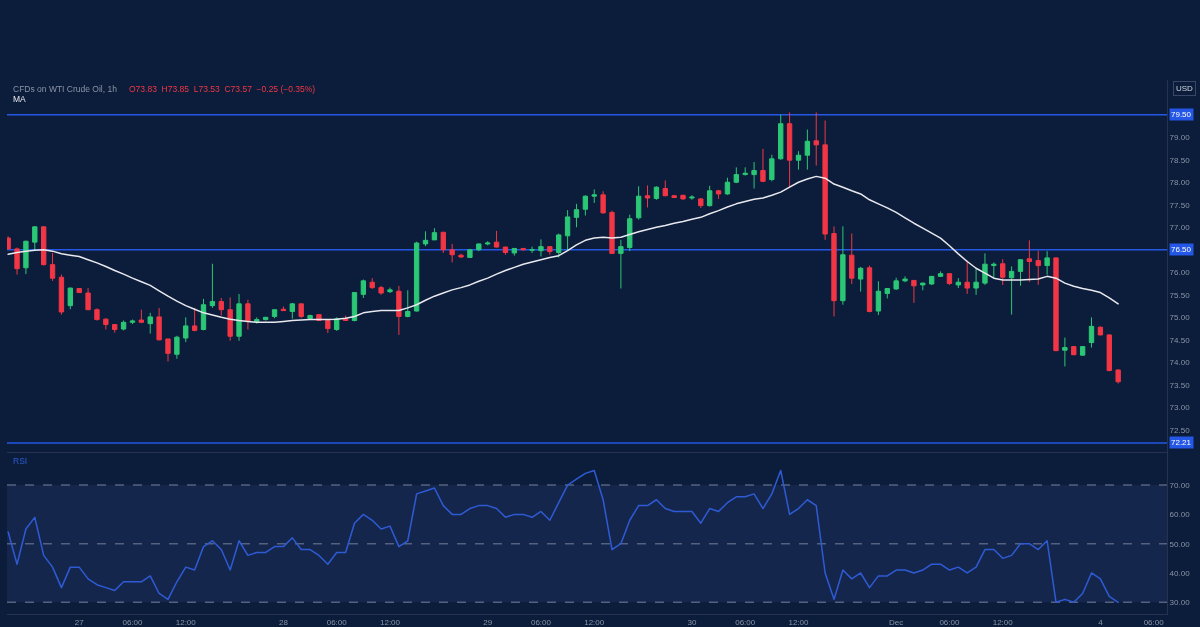 The height and width of the screenshot is (627, 1200). Describe the element at coordinates (65, 89) in the screenshot. I see `text: CFDs on WTI Crude Oil, 1h` at that location.